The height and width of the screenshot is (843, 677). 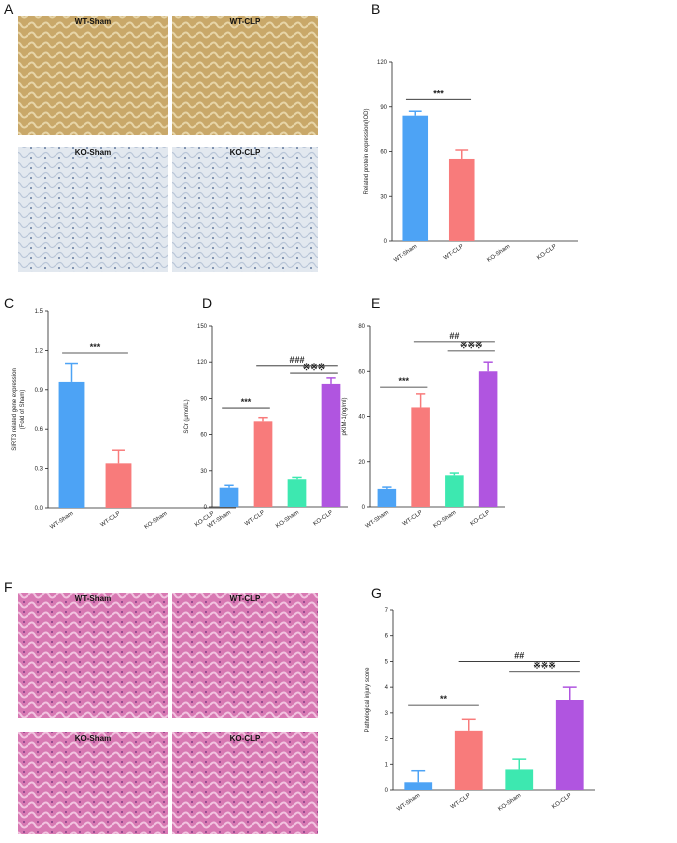 I want to click on image-label: WT-Sham, so click(x=93, y=21).